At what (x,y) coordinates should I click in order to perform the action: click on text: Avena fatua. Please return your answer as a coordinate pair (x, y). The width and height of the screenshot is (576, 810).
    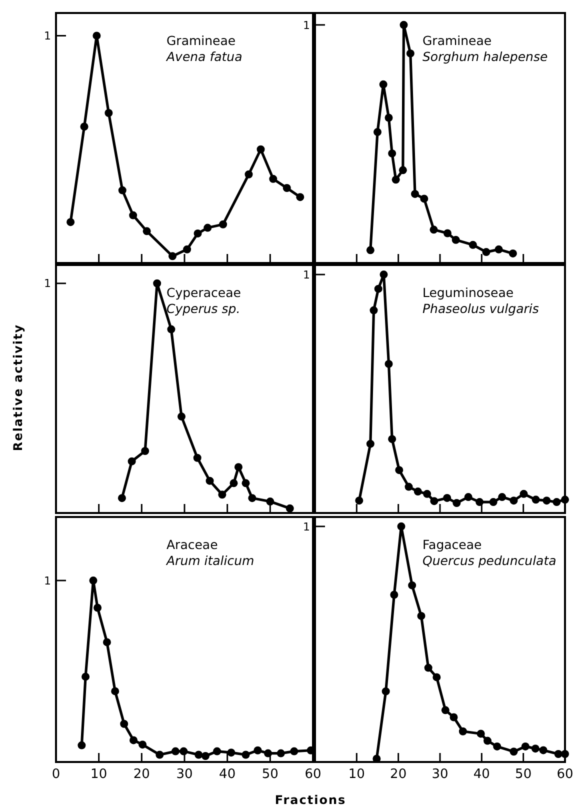
    Looking at the image, I should click on (204, 56).